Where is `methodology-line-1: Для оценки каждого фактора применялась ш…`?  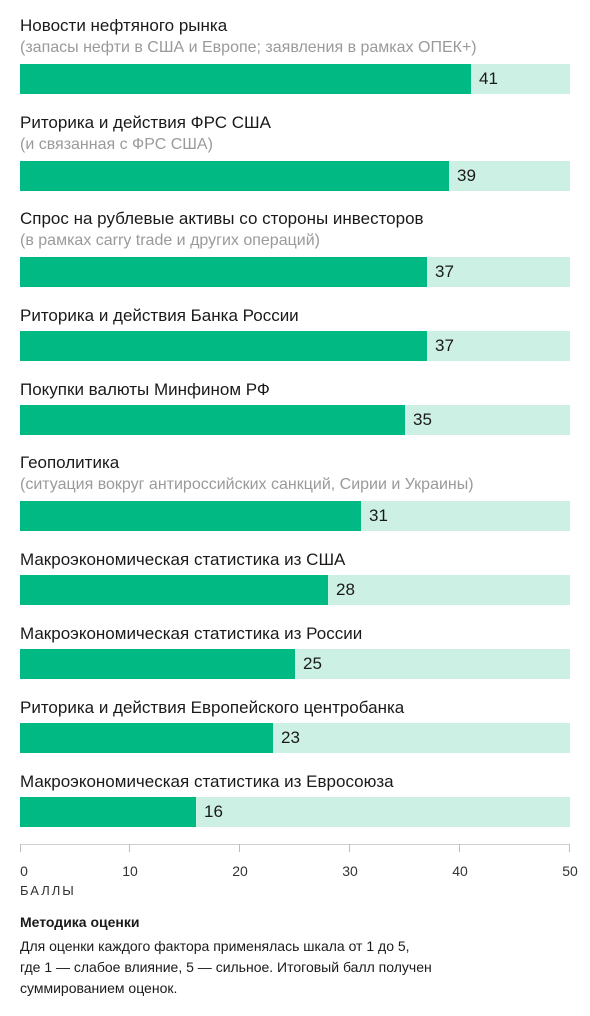
methodology-line-1: Для оценки каждого фактора применялась ш… is located at coordinates (215, 946).